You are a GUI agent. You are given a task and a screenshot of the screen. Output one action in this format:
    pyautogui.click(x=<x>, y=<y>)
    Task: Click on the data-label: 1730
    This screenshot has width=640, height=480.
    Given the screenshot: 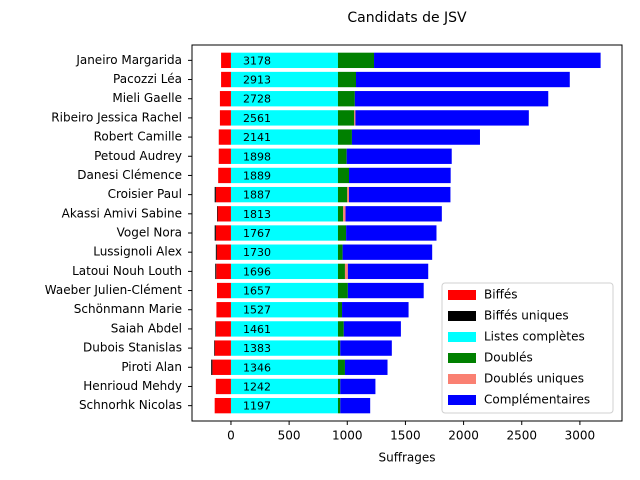 What is the action you would take?
    pyautogui.click(x=257, y=252)
    